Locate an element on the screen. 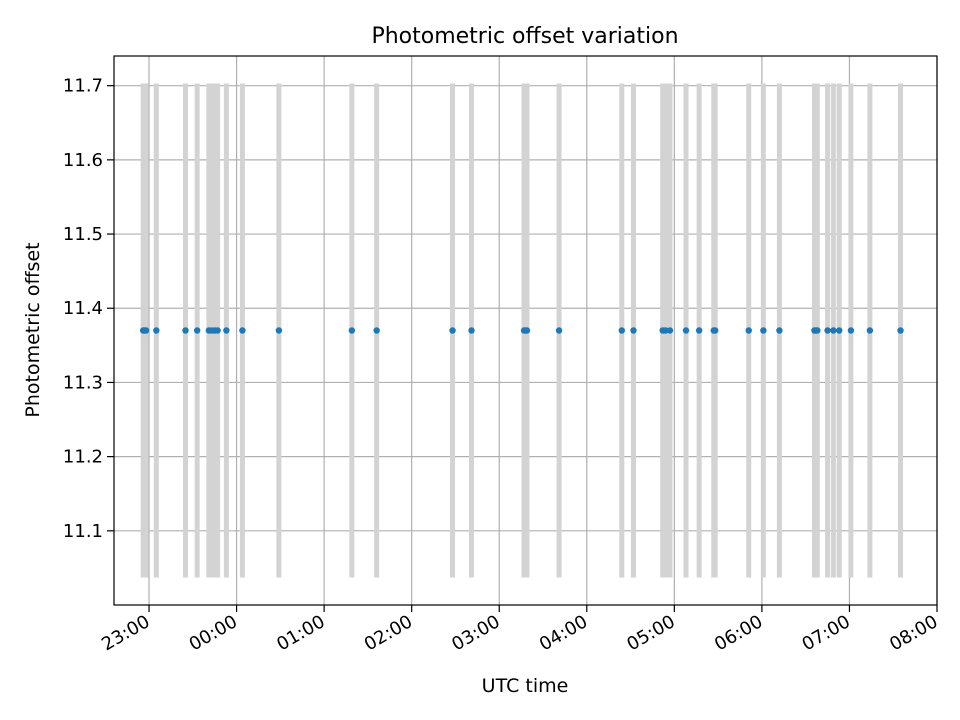 The height and width of the screenshot is (720, 960). y-axis-ticks: 11.1 11.2 11.3 11.4 11.5 11.6 11.7 is located at coordinates (88, 309).